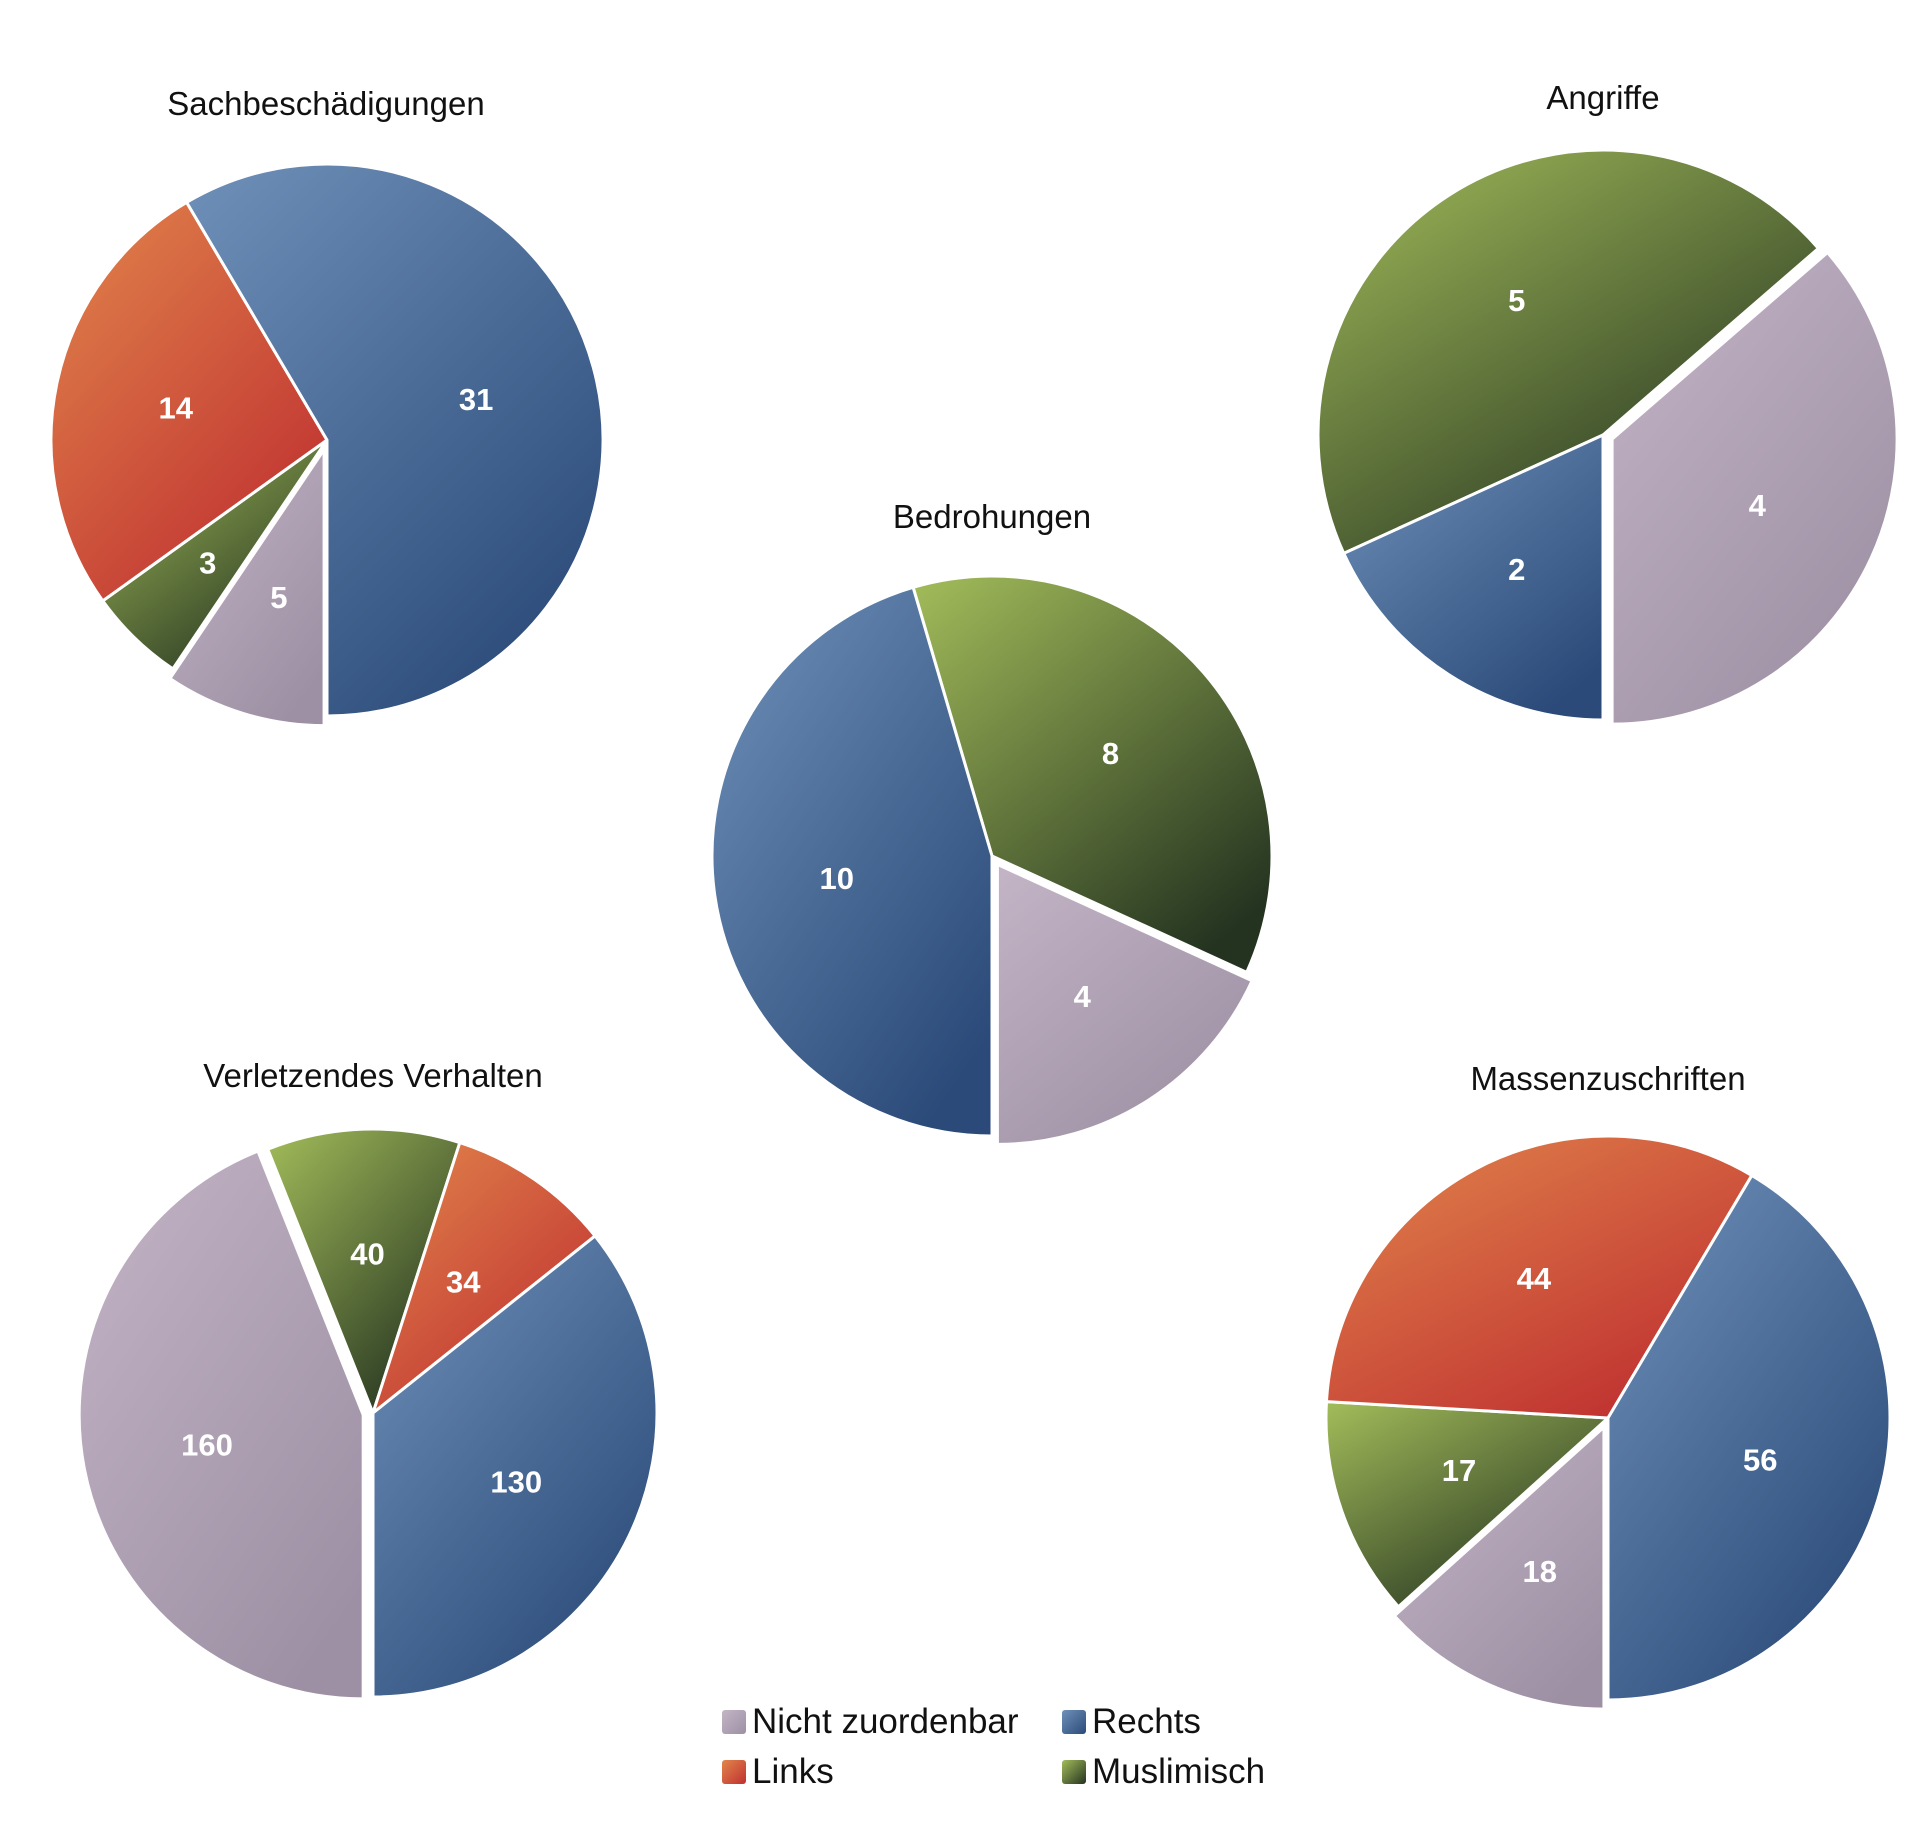  Describe the element at coordinates (837, 878) in the screenshot. I see `slice-value-label: 10` at that location.